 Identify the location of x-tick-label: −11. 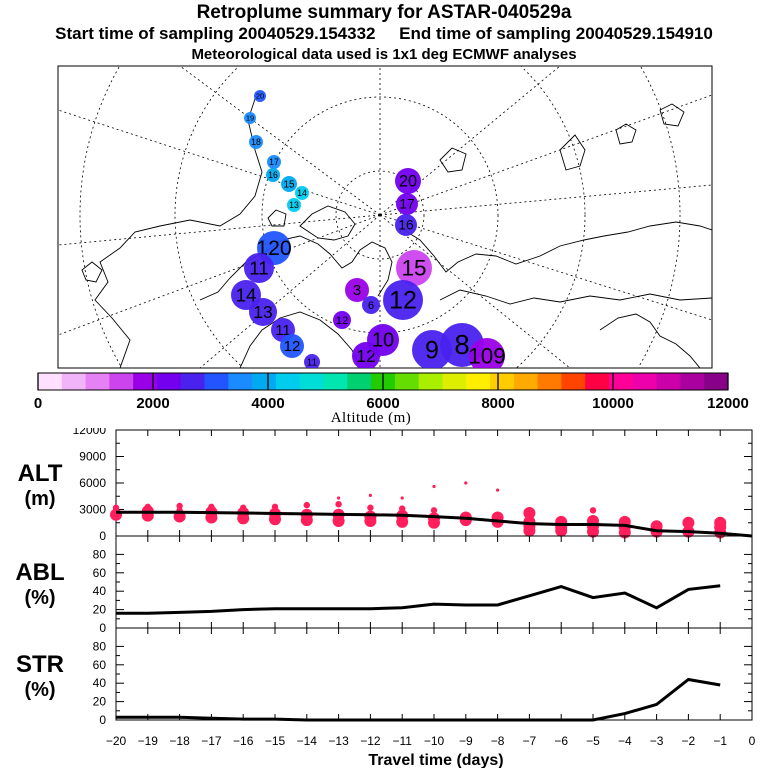
(402, 741).